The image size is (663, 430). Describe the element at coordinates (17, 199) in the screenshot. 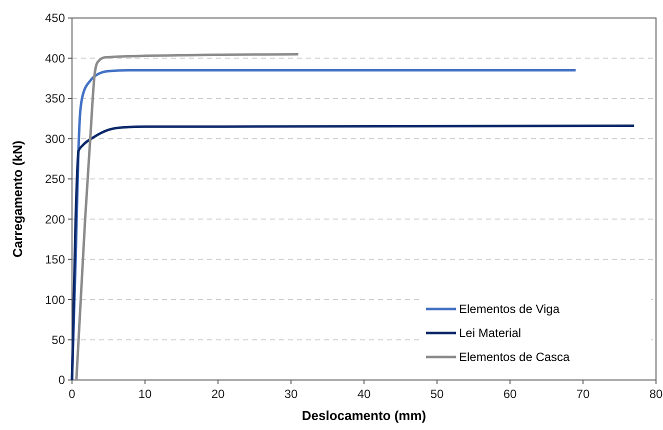

I see `y-axis-title: Carregamento (kN)` at that location.